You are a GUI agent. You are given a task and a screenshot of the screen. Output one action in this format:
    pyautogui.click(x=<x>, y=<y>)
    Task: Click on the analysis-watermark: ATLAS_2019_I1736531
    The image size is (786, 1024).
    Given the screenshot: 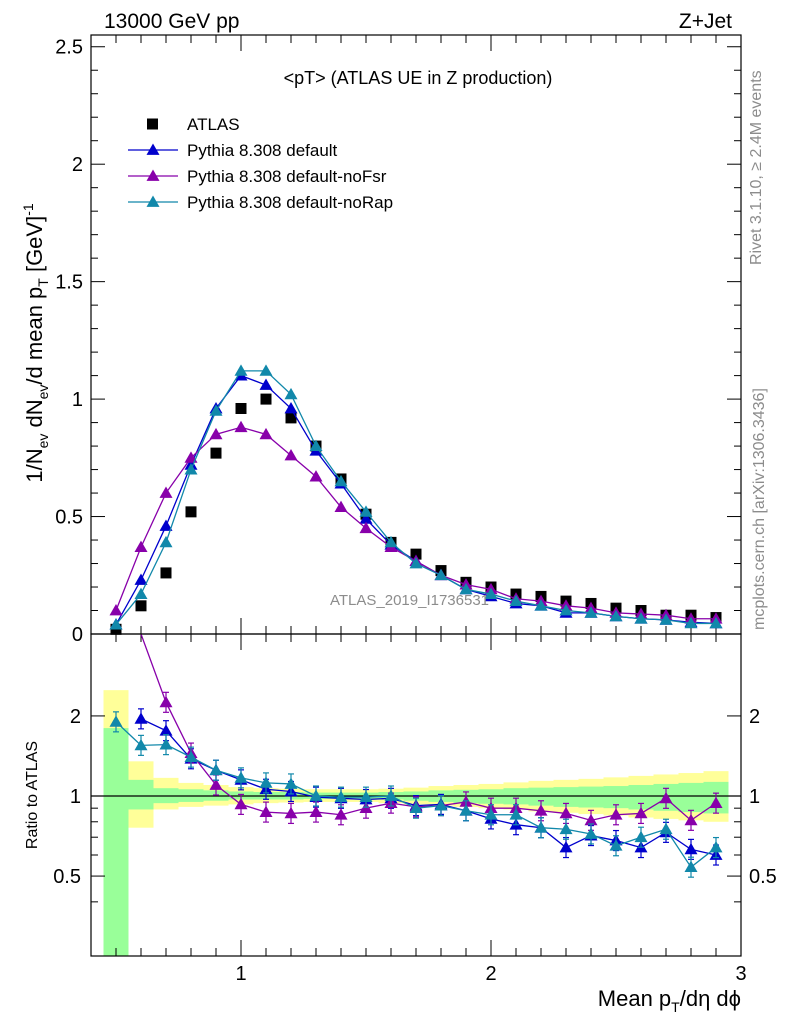 What is the action you would take?
    pyautogui.click(x=409, y=600)
    